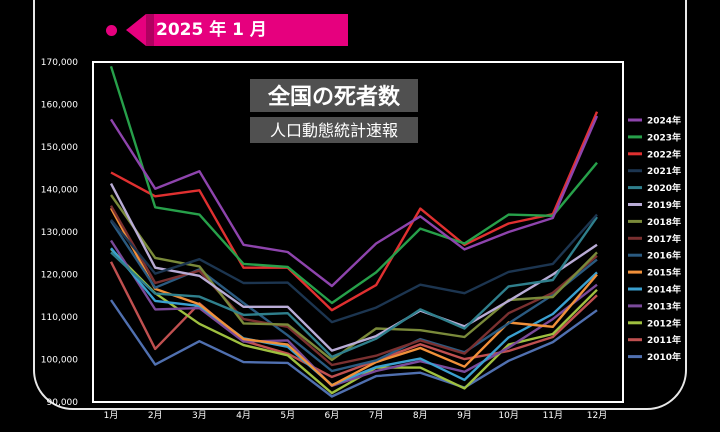 This screenshot has width=720, height=432. What do you see at coordinates (664, 256) in the screenshot?
I see `legend-label: 2016年` at bounding box center [664, 256].